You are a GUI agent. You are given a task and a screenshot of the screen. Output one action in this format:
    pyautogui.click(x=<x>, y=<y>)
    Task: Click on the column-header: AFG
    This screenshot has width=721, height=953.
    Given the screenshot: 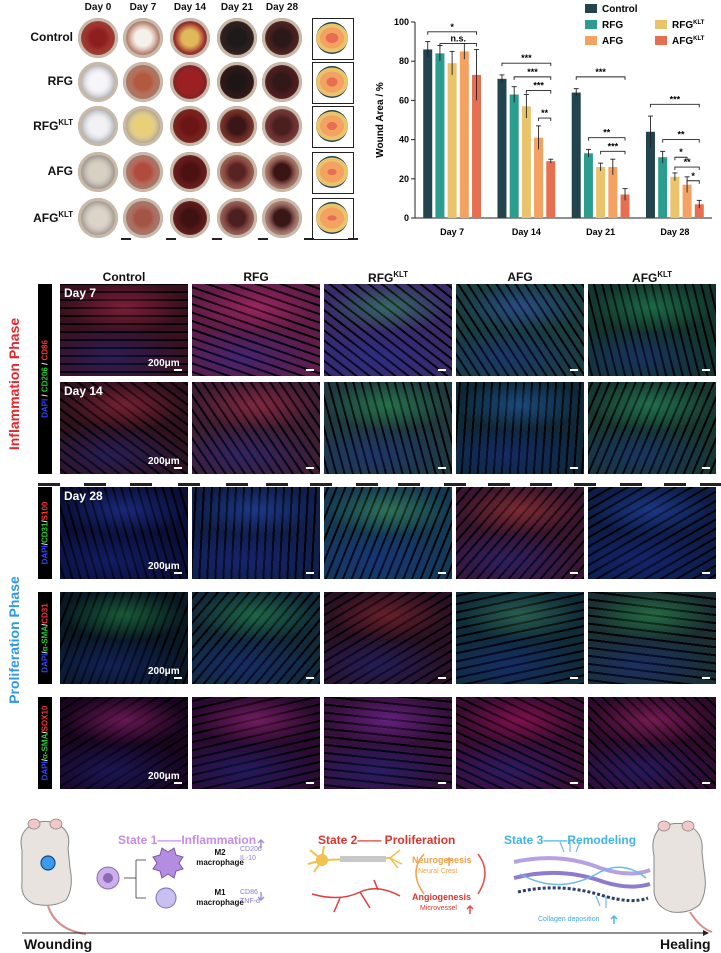 What is the action you would take?
    pyautogui.click(x=520, y=277)
    